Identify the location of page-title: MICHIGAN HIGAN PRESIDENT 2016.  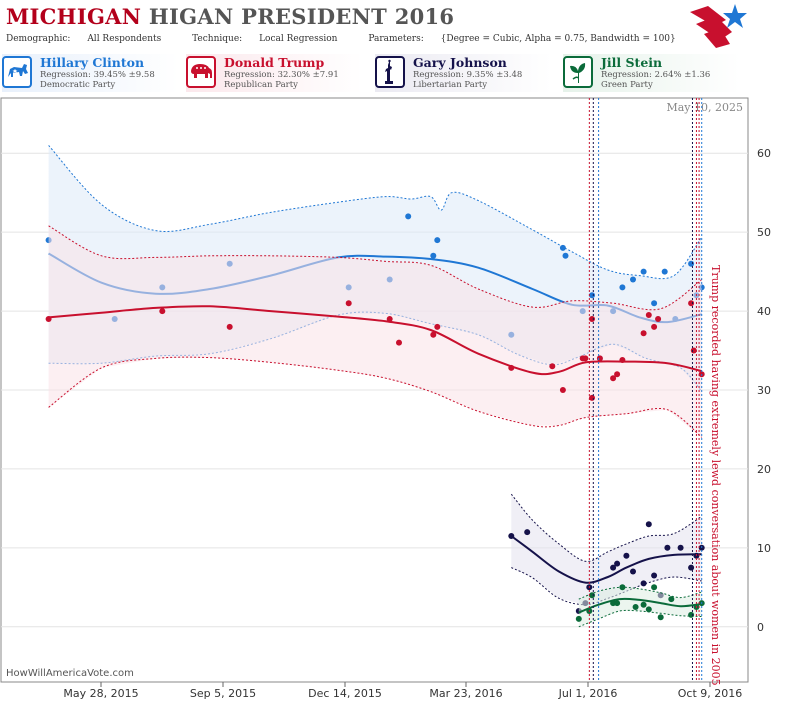
(230, 16).